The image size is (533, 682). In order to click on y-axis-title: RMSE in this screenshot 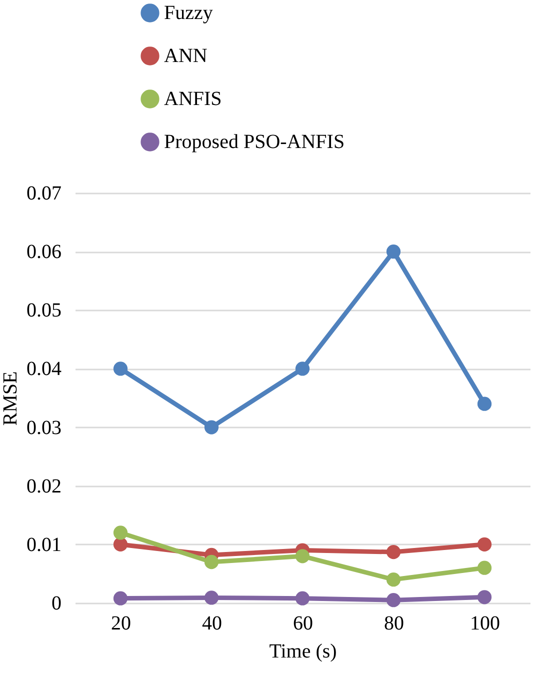, I will do `click(11, 398)`.